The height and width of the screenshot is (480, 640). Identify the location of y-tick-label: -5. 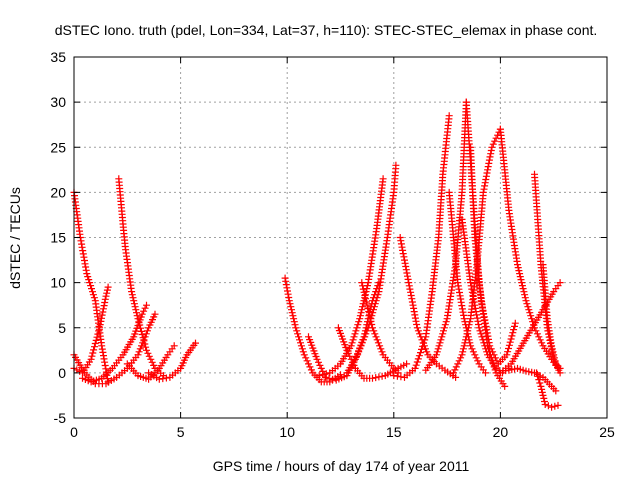
(60, 418).